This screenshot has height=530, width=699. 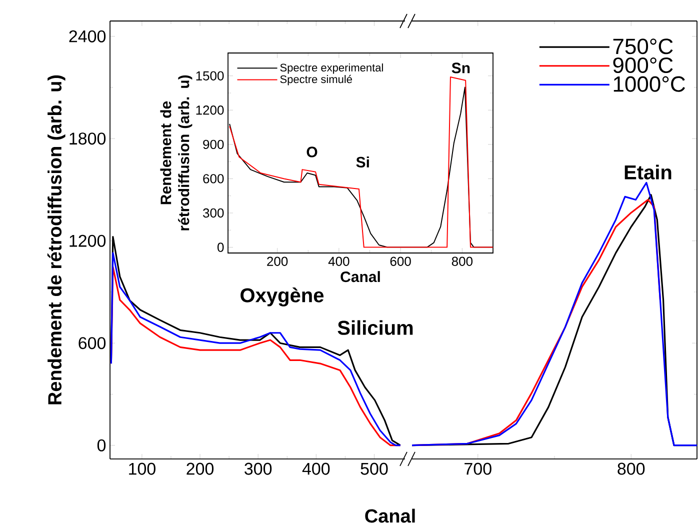 What do you see at coordinates (87, 36) in the screenshot?
I see `y-tick-label: 2400` at bounding box center [87, 36].